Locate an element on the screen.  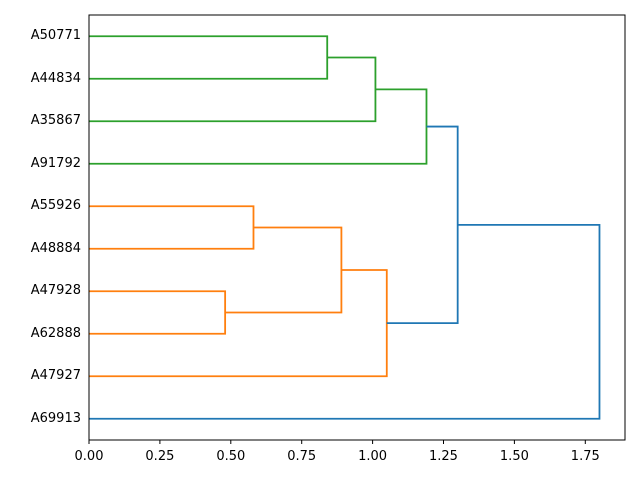
leaf-label: A55926 is located at coordinates (55, 206).